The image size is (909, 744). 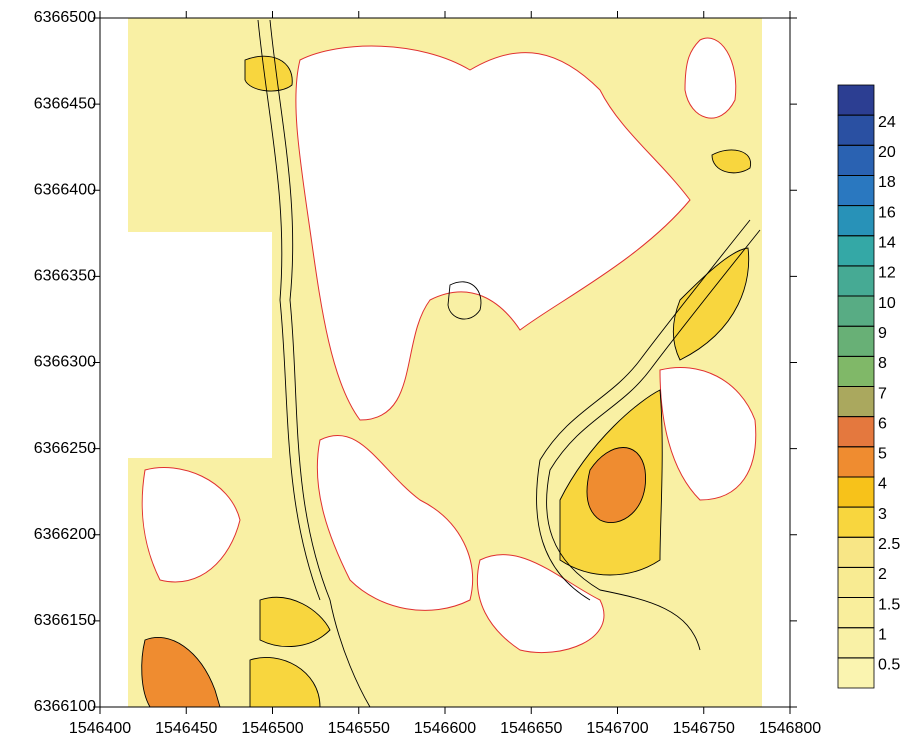 What do you see at coordinates (887, 152) in the screenshot?
I see `colorbar-label: 20` at bounding box center [887, 152].